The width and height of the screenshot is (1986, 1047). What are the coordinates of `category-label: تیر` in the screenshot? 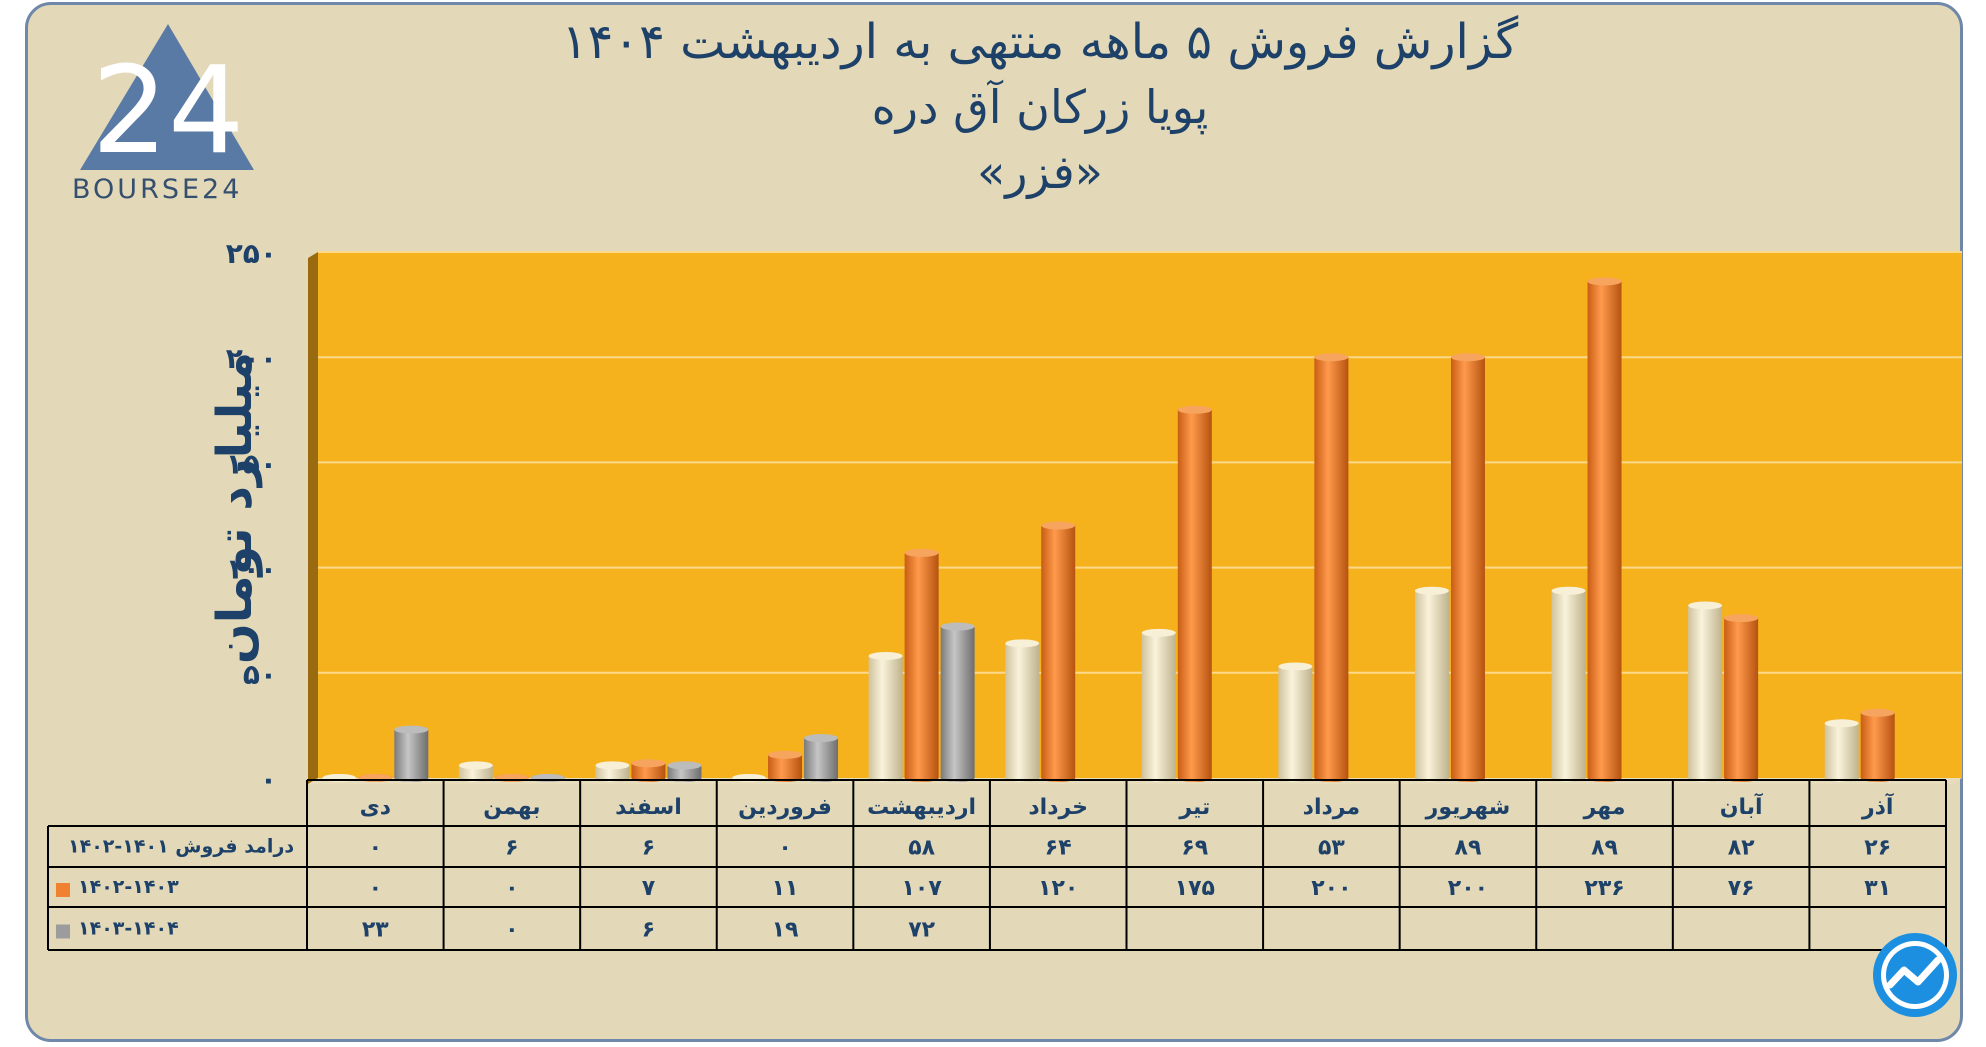 It's located at (1194, 807).